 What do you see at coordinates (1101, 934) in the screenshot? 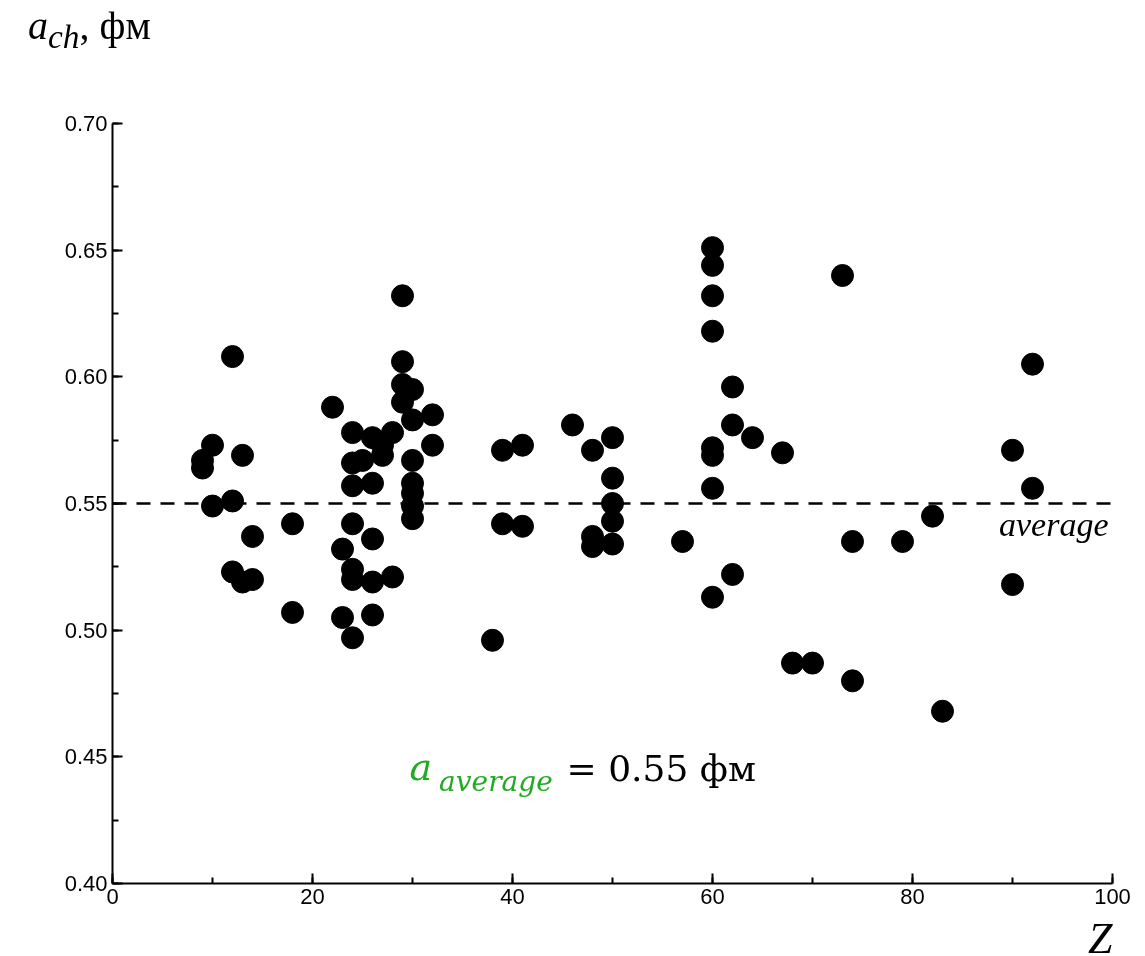
I see `x-axis-title: Z` at bounding box center [1101, 934].